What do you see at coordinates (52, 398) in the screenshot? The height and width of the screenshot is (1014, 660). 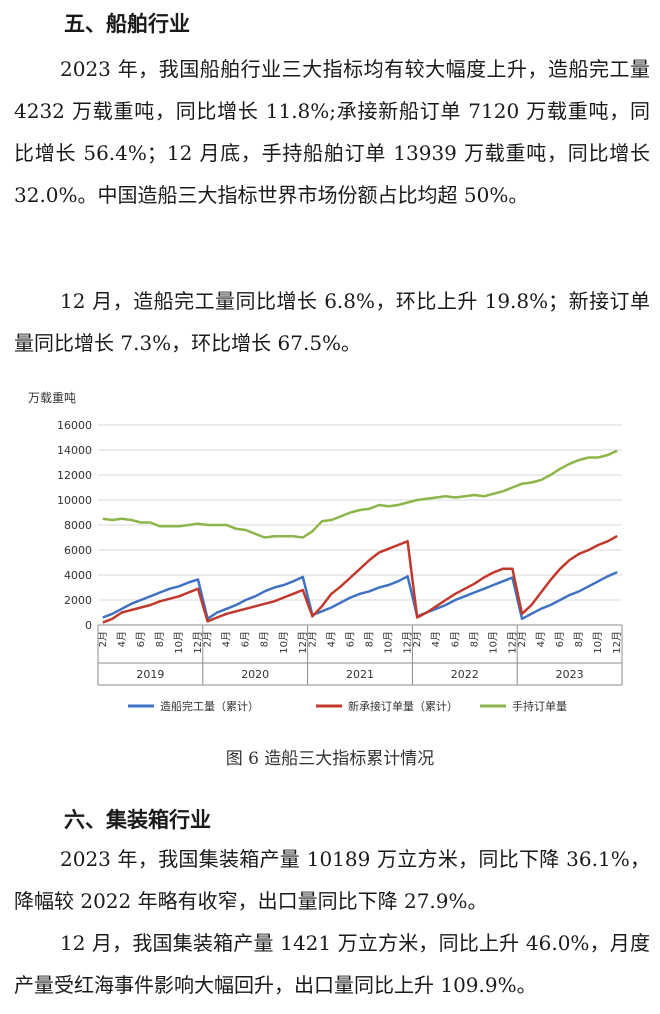 I see `y-axis-label: 万载重吨` at bounding box center [52, 398].